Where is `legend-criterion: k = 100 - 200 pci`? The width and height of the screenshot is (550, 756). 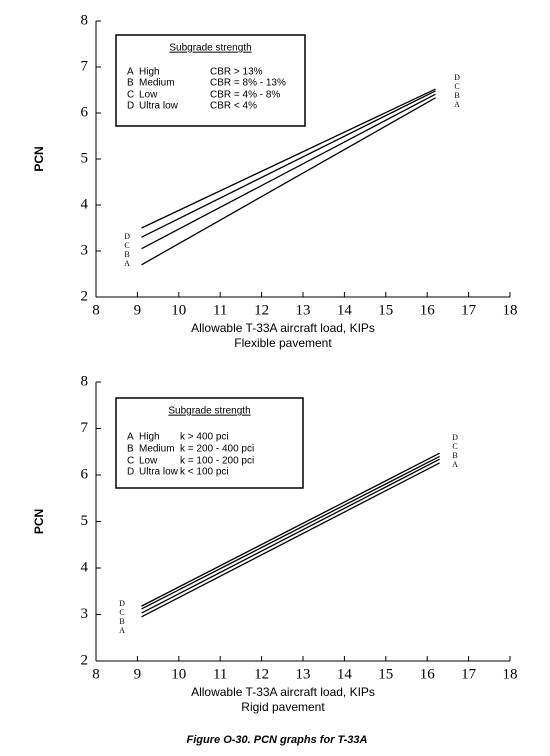
legend-criterion: k = 100 - 200 pci is located at coordinates (217, 461).